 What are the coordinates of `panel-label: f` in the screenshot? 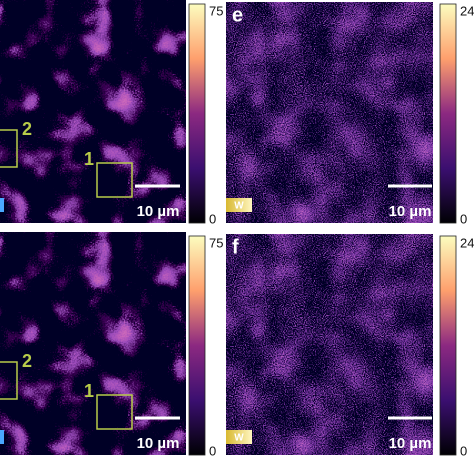 It's located at (235, 247).